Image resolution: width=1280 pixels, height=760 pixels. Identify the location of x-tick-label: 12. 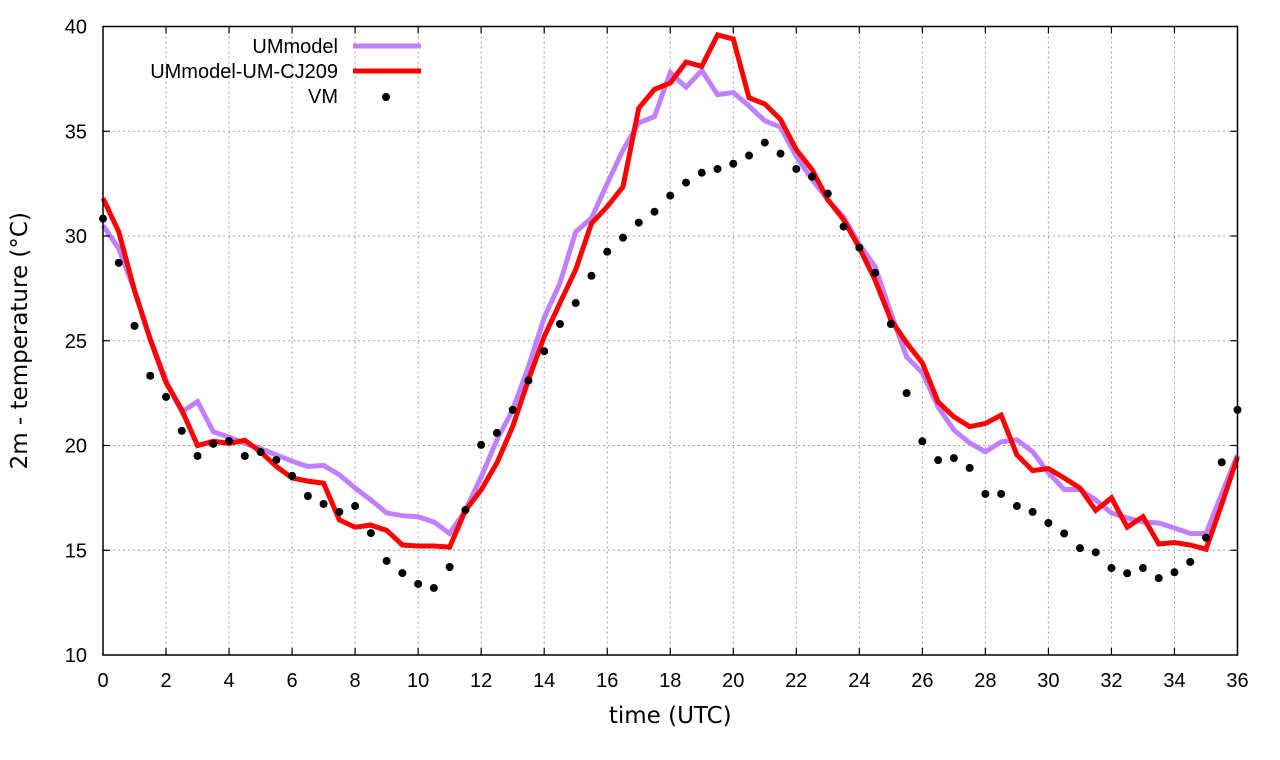
(481, 681).